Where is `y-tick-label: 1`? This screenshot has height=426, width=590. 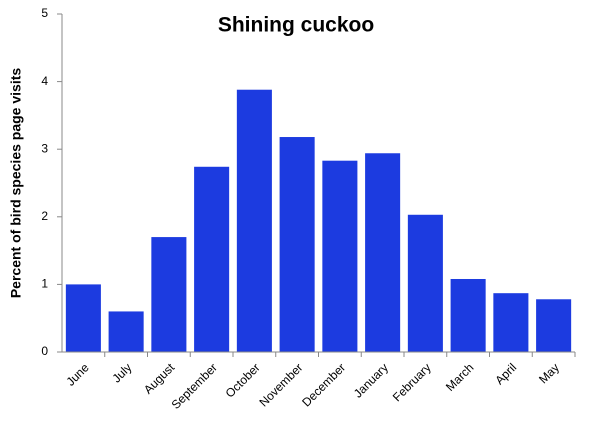 y-tick-label: 1 is located at coordinates (44, 284).